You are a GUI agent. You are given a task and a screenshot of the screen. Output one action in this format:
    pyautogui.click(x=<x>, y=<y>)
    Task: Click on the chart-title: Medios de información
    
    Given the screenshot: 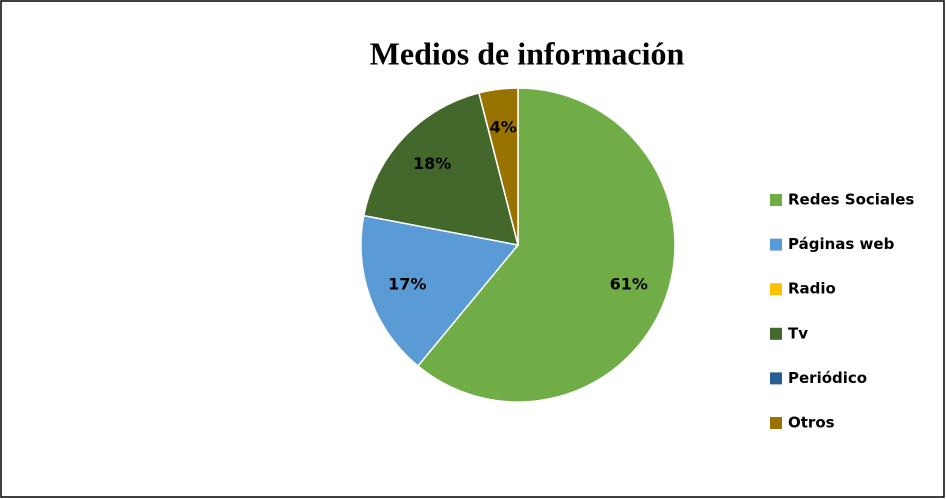 What is the action you would take?
    pyautogui.click(x=527, y=53)
    